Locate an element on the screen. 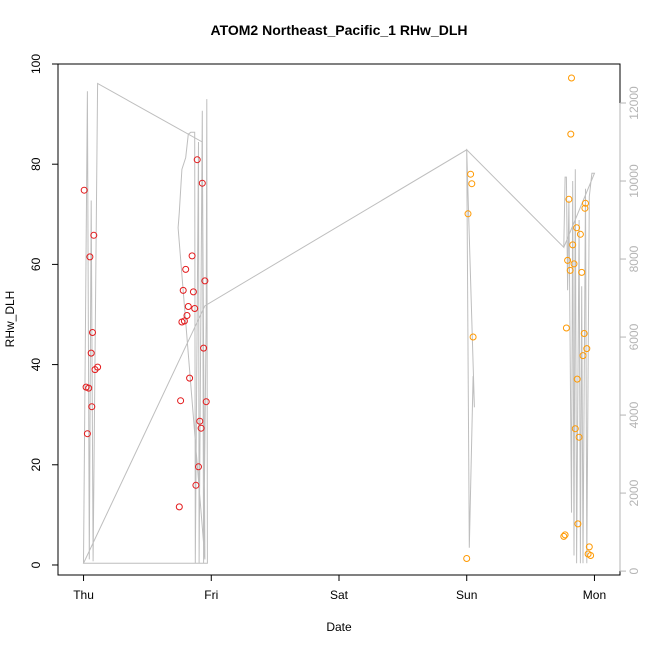 The width and height of the screenshot is (650, 650). x-tick-label: Fri is located at coordinates (211, 595).